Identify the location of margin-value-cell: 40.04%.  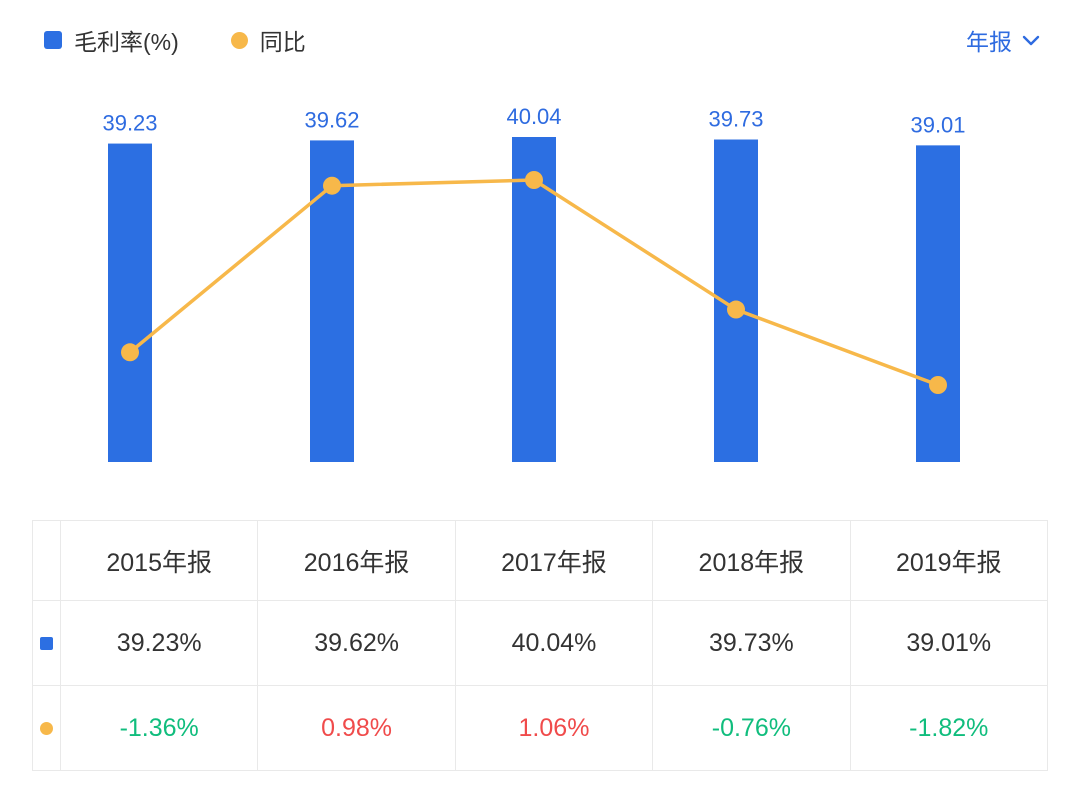
(554, 643).